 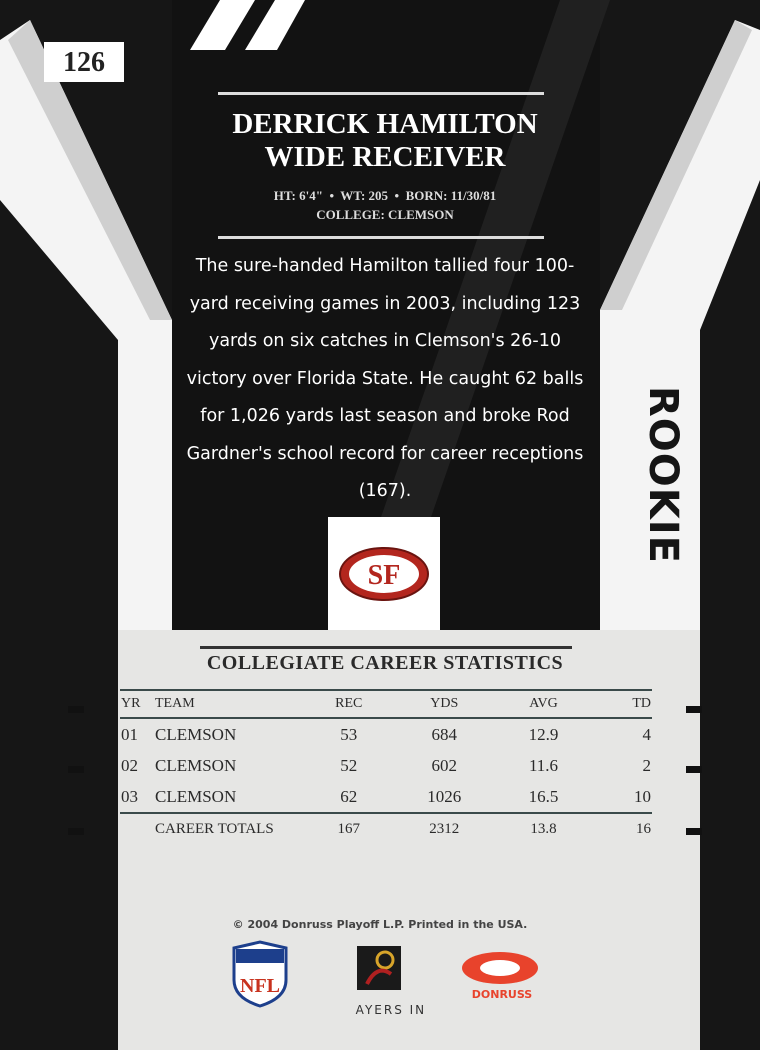 I want to click on cell-yds: 684, so click(x=444, y=734).